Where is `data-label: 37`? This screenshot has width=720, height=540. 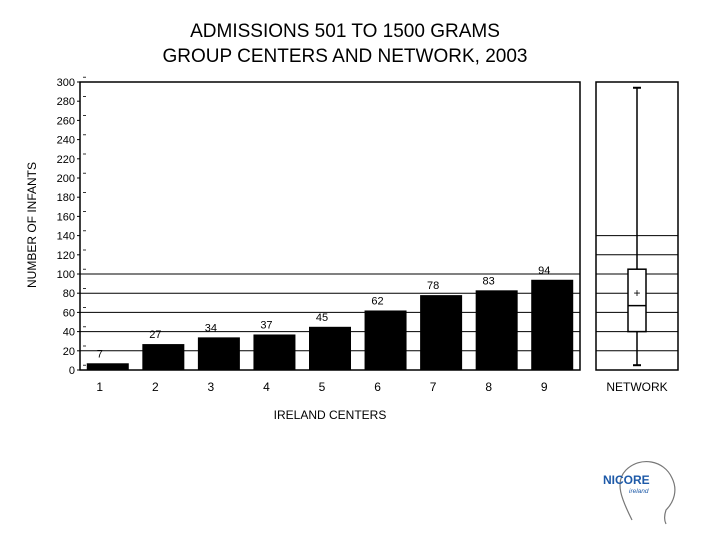 data-label: 37 is located at coordinates (266, 325).